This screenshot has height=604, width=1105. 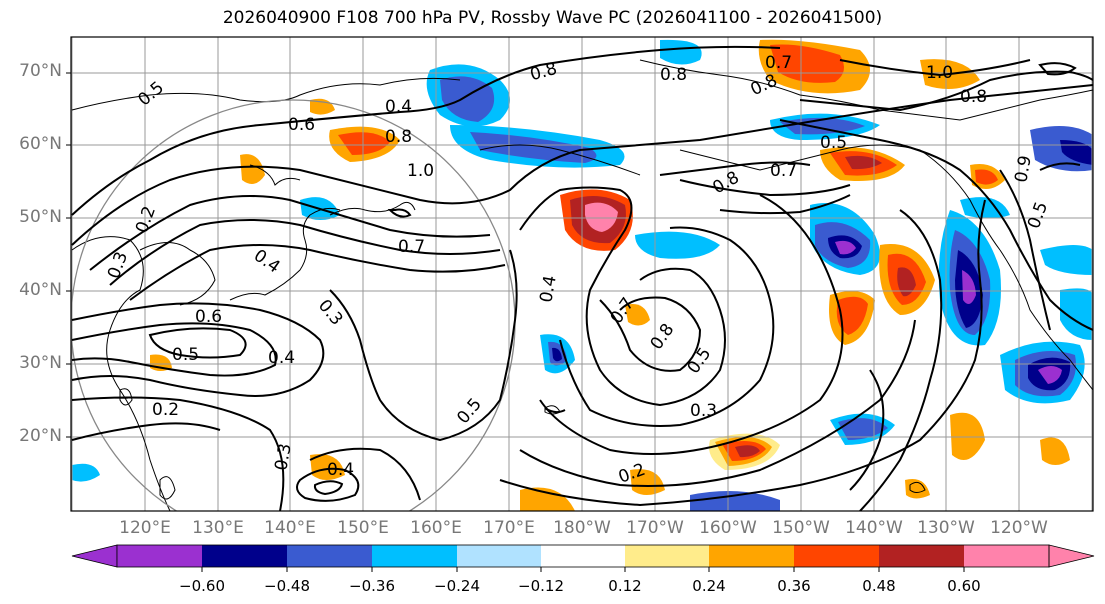 I want to click on longitude-label: 150°W, so click(x=801, y=528).